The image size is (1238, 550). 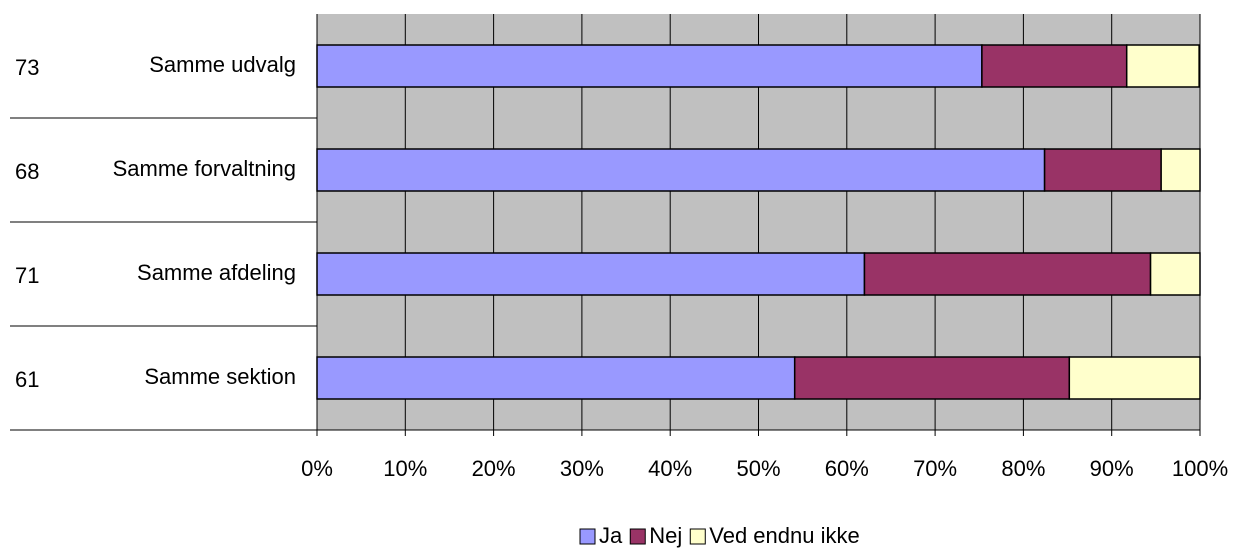 What do you see at coordinates (1112, 468) in the screenshot?
I see `x-tick-label: 90%` at bounding box center [1112, 468].